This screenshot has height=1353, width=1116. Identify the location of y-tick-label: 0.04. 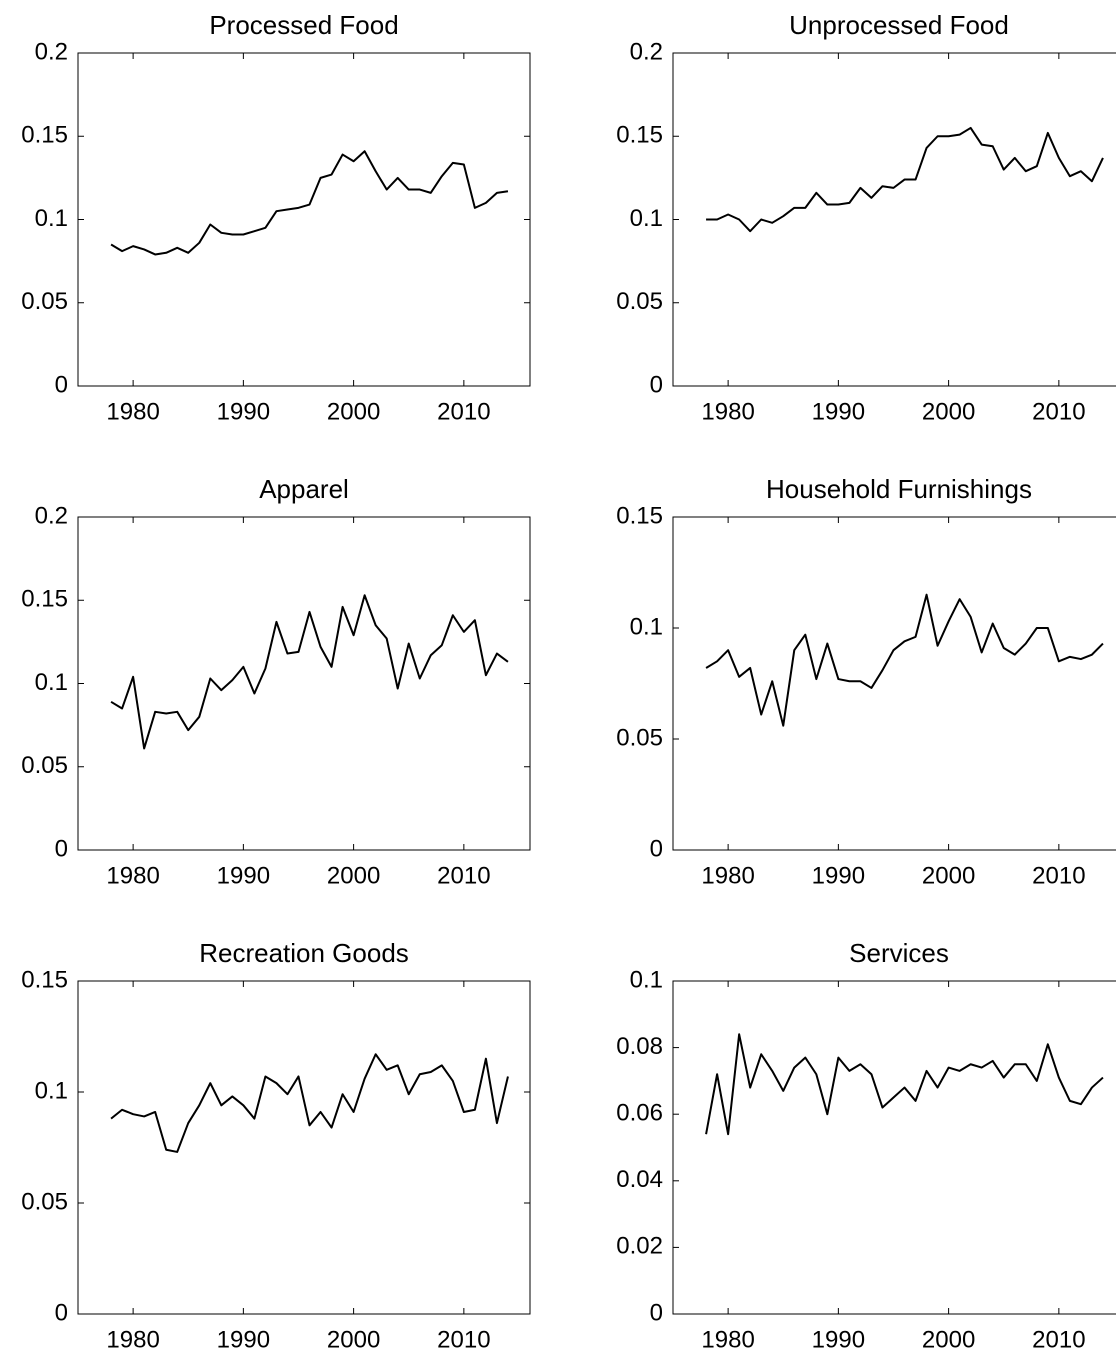
(639, 1179).